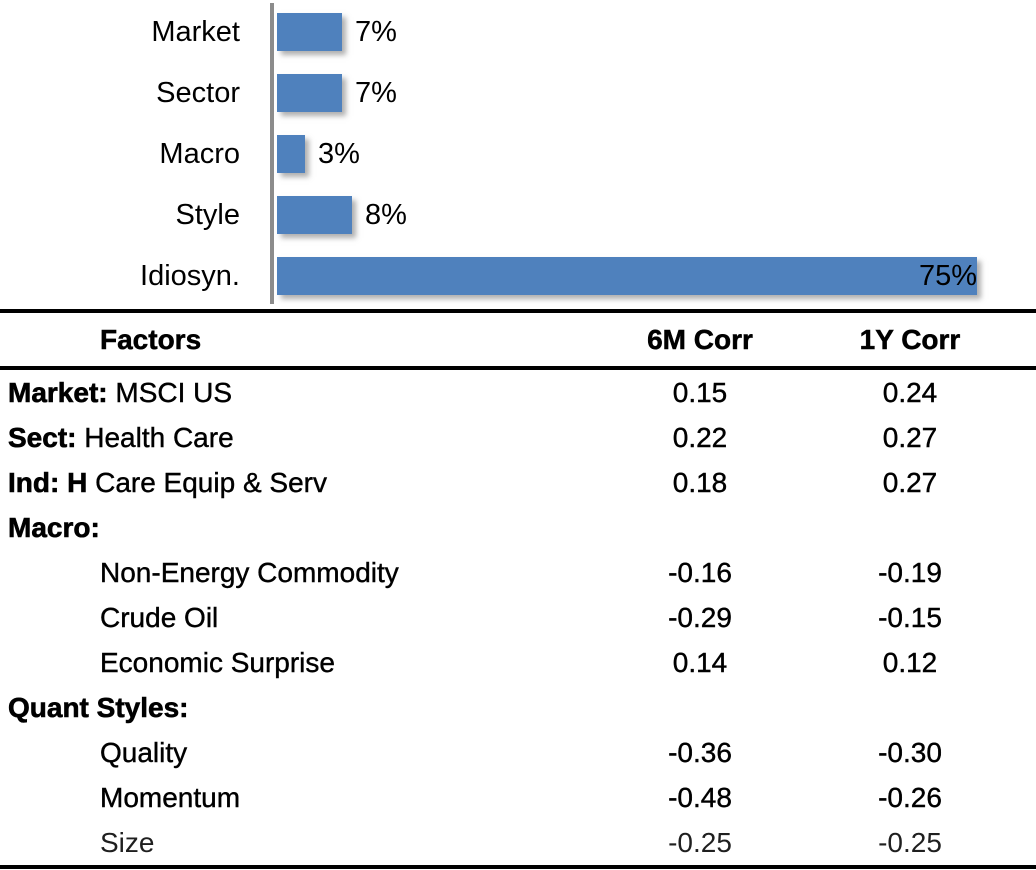 The height and width of the screenshot is (870, 1036). I want to click on bar-market, so click(309, 32).